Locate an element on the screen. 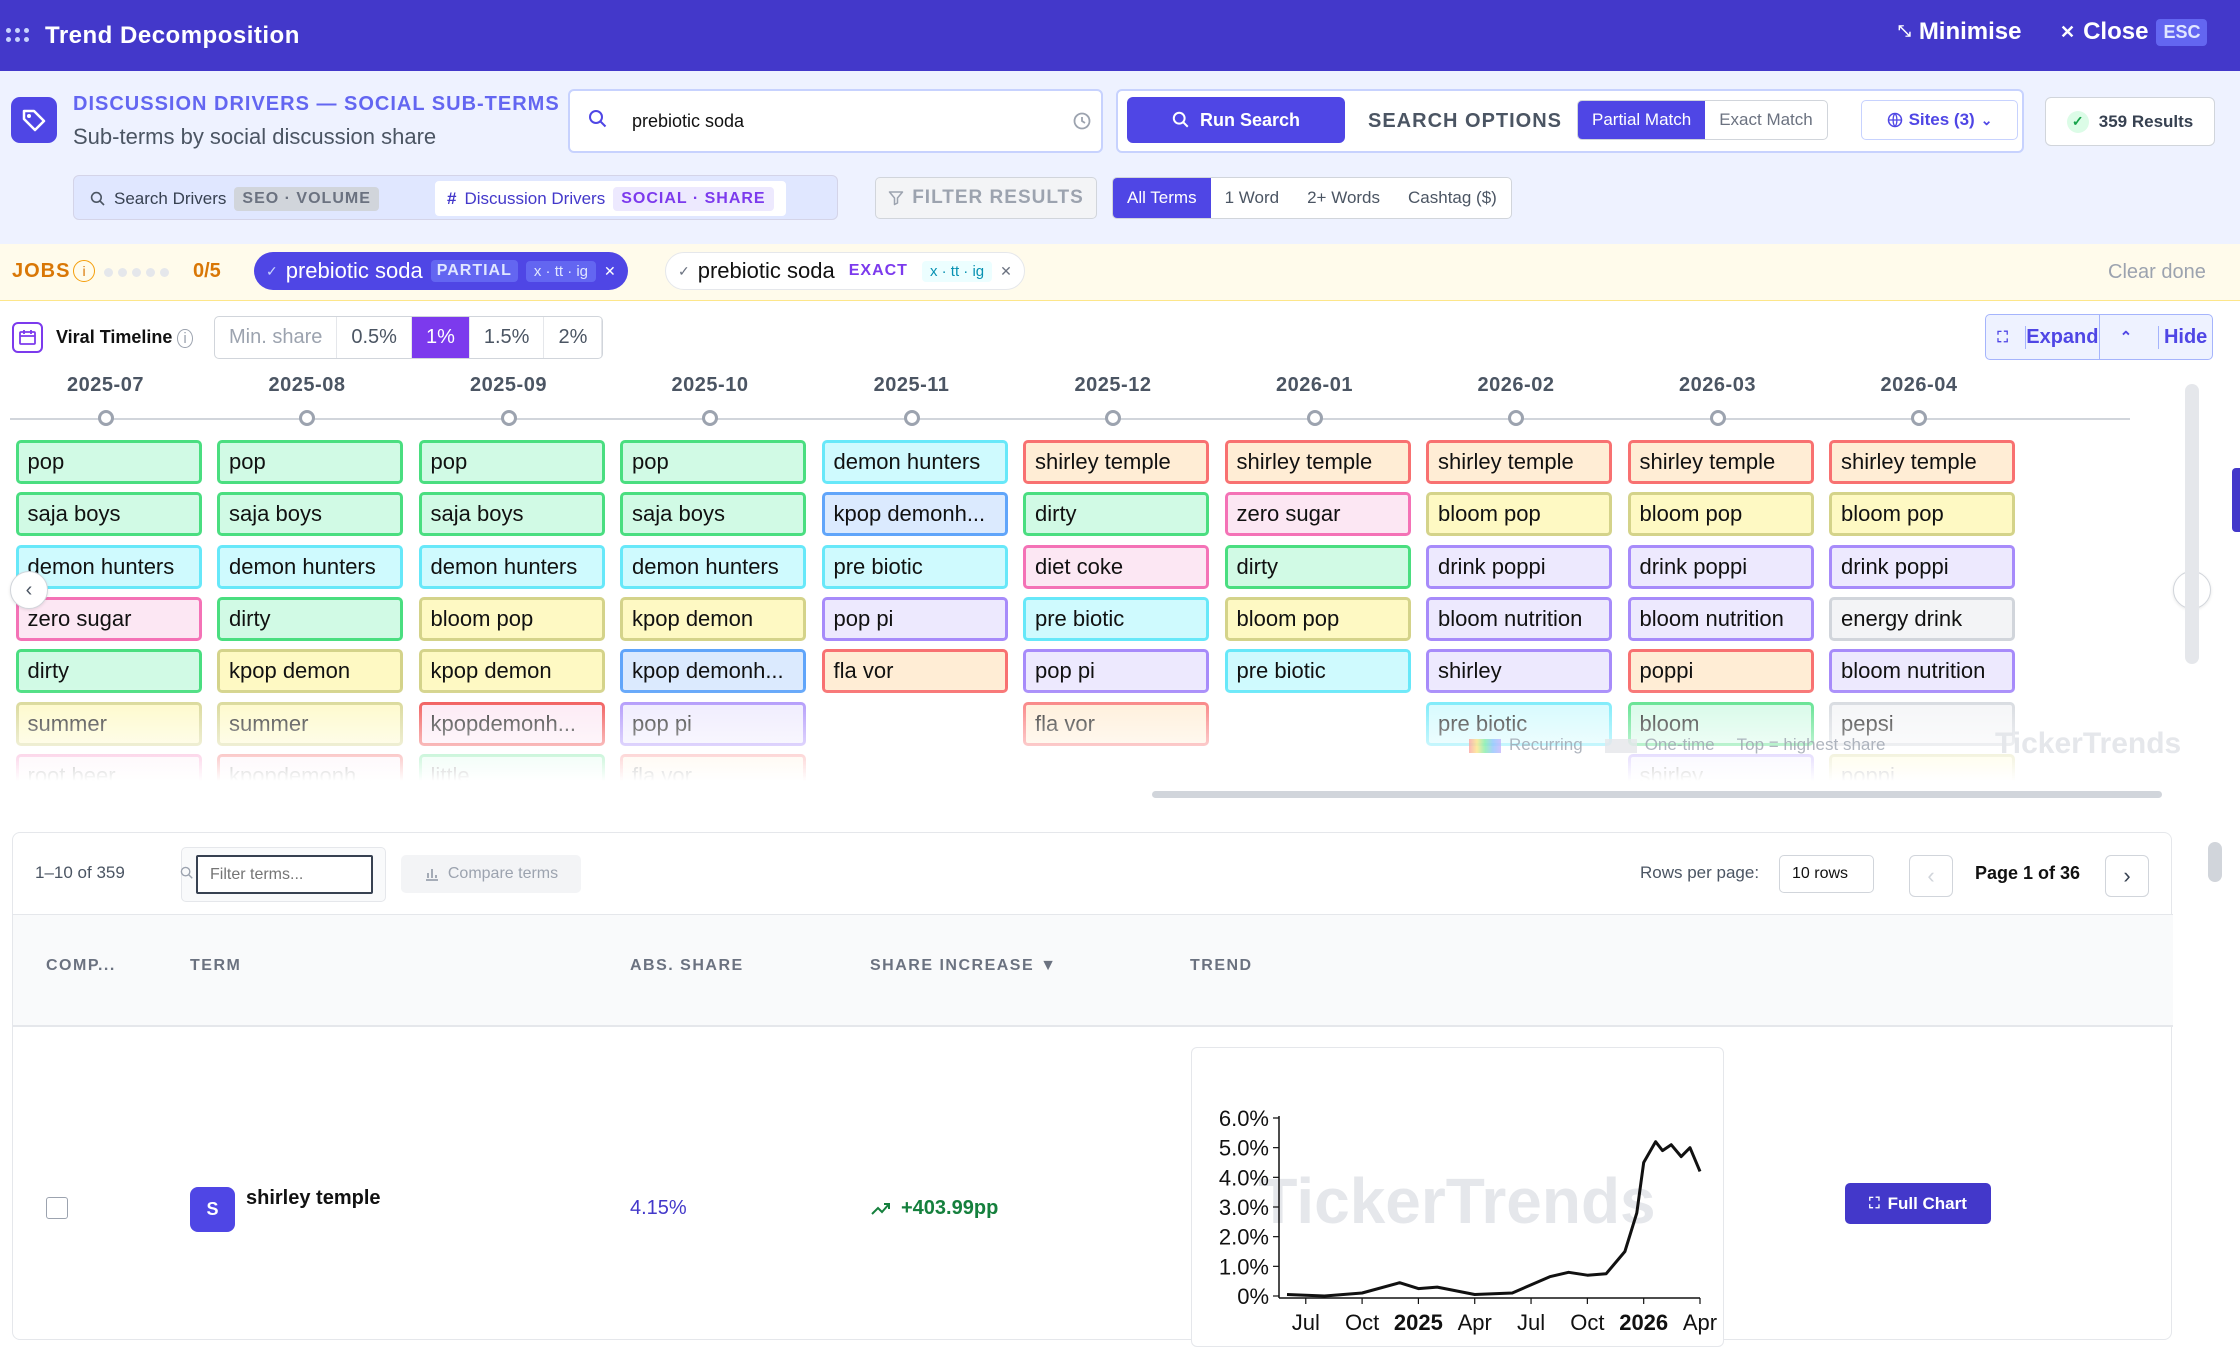  timeline-term-chip: energy drink is located at coordinates (1922, 618).